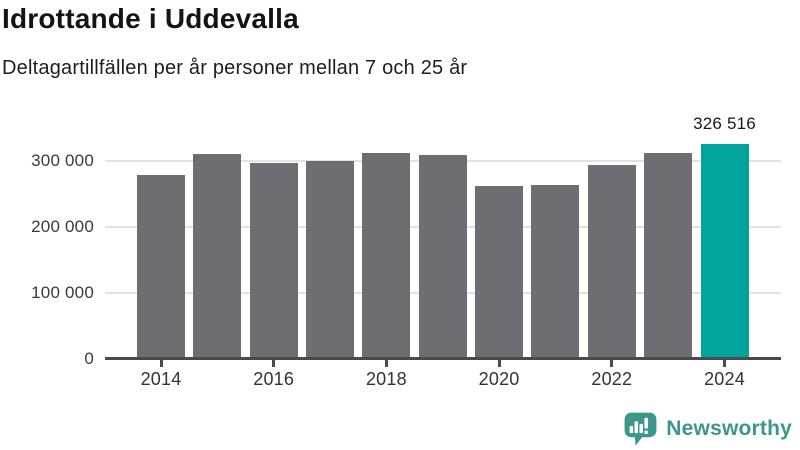  I want to click on y-axis-label: 0, so click(89, 358).